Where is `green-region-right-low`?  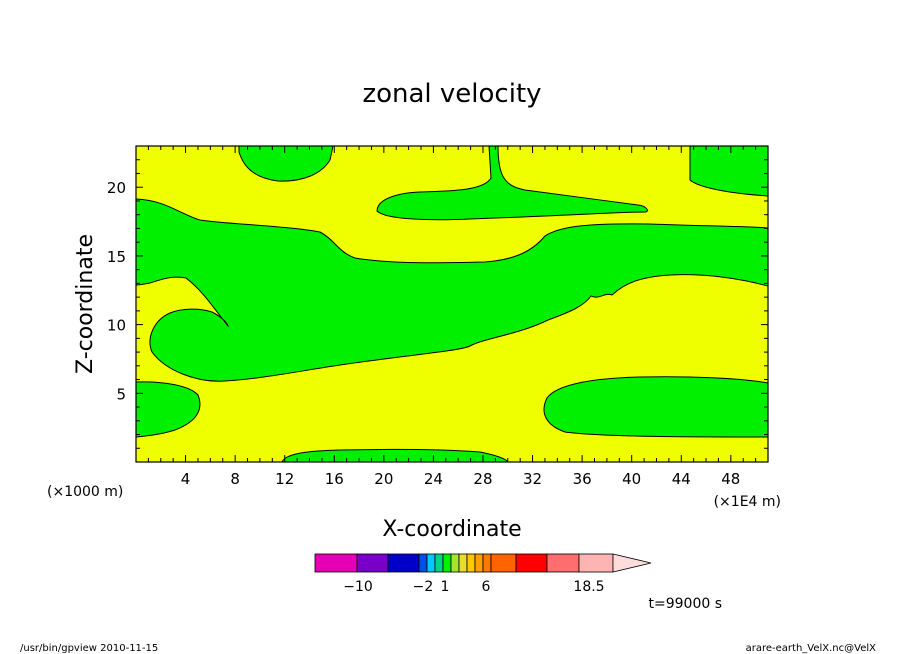
green-region-right-low is located at coordinates (655, 407).